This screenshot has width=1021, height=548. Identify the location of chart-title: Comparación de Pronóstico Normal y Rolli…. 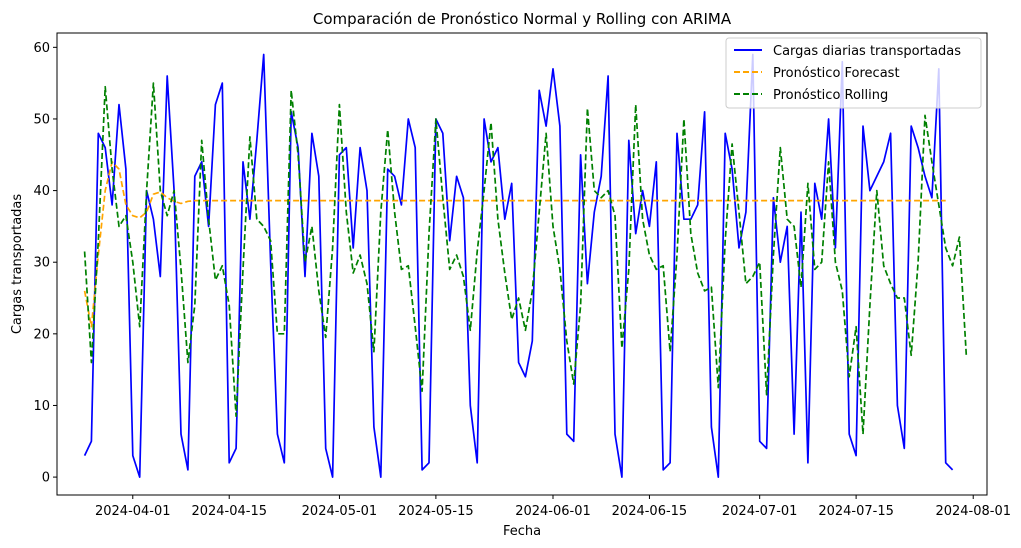
(522, 19).